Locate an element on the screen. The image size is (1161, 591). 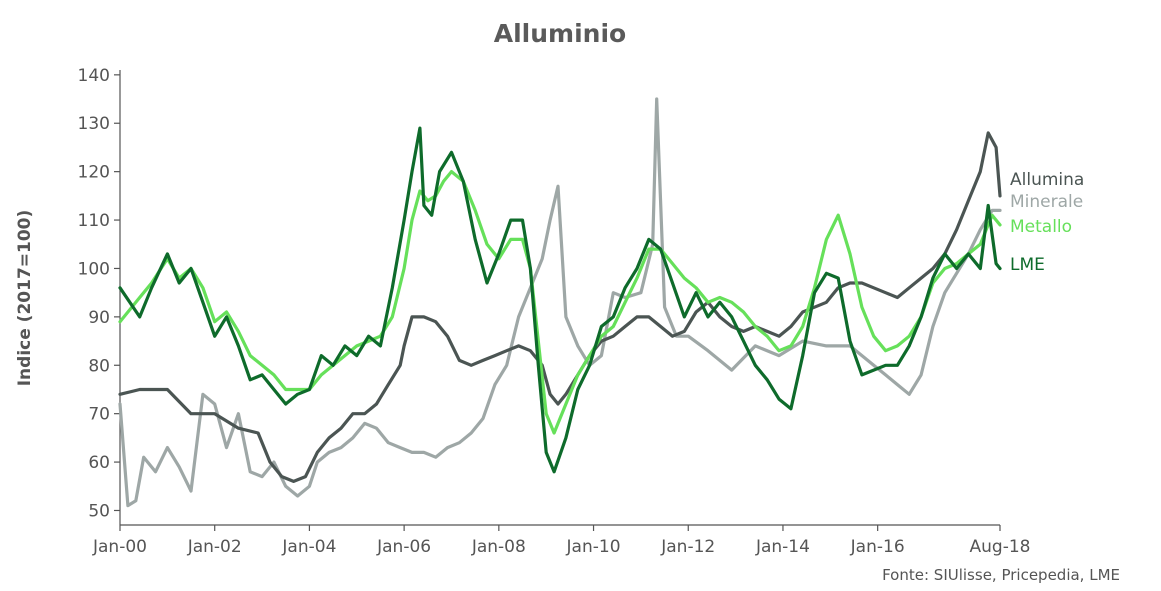
x-tick-label: Jan-10 is located at coordinates (593, 547).